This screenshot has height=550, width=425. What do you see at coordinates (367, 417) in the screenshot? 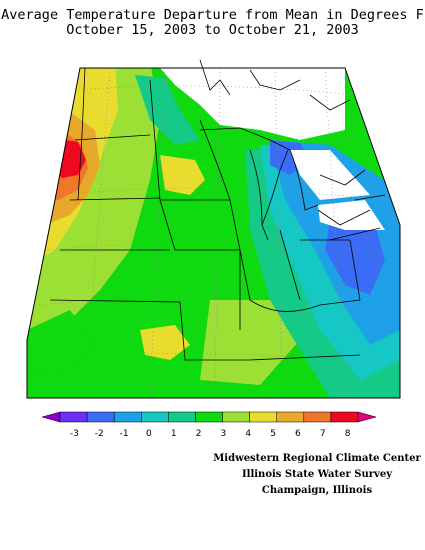
I see `legend-arrow-high` at bounding box center [367, 417].